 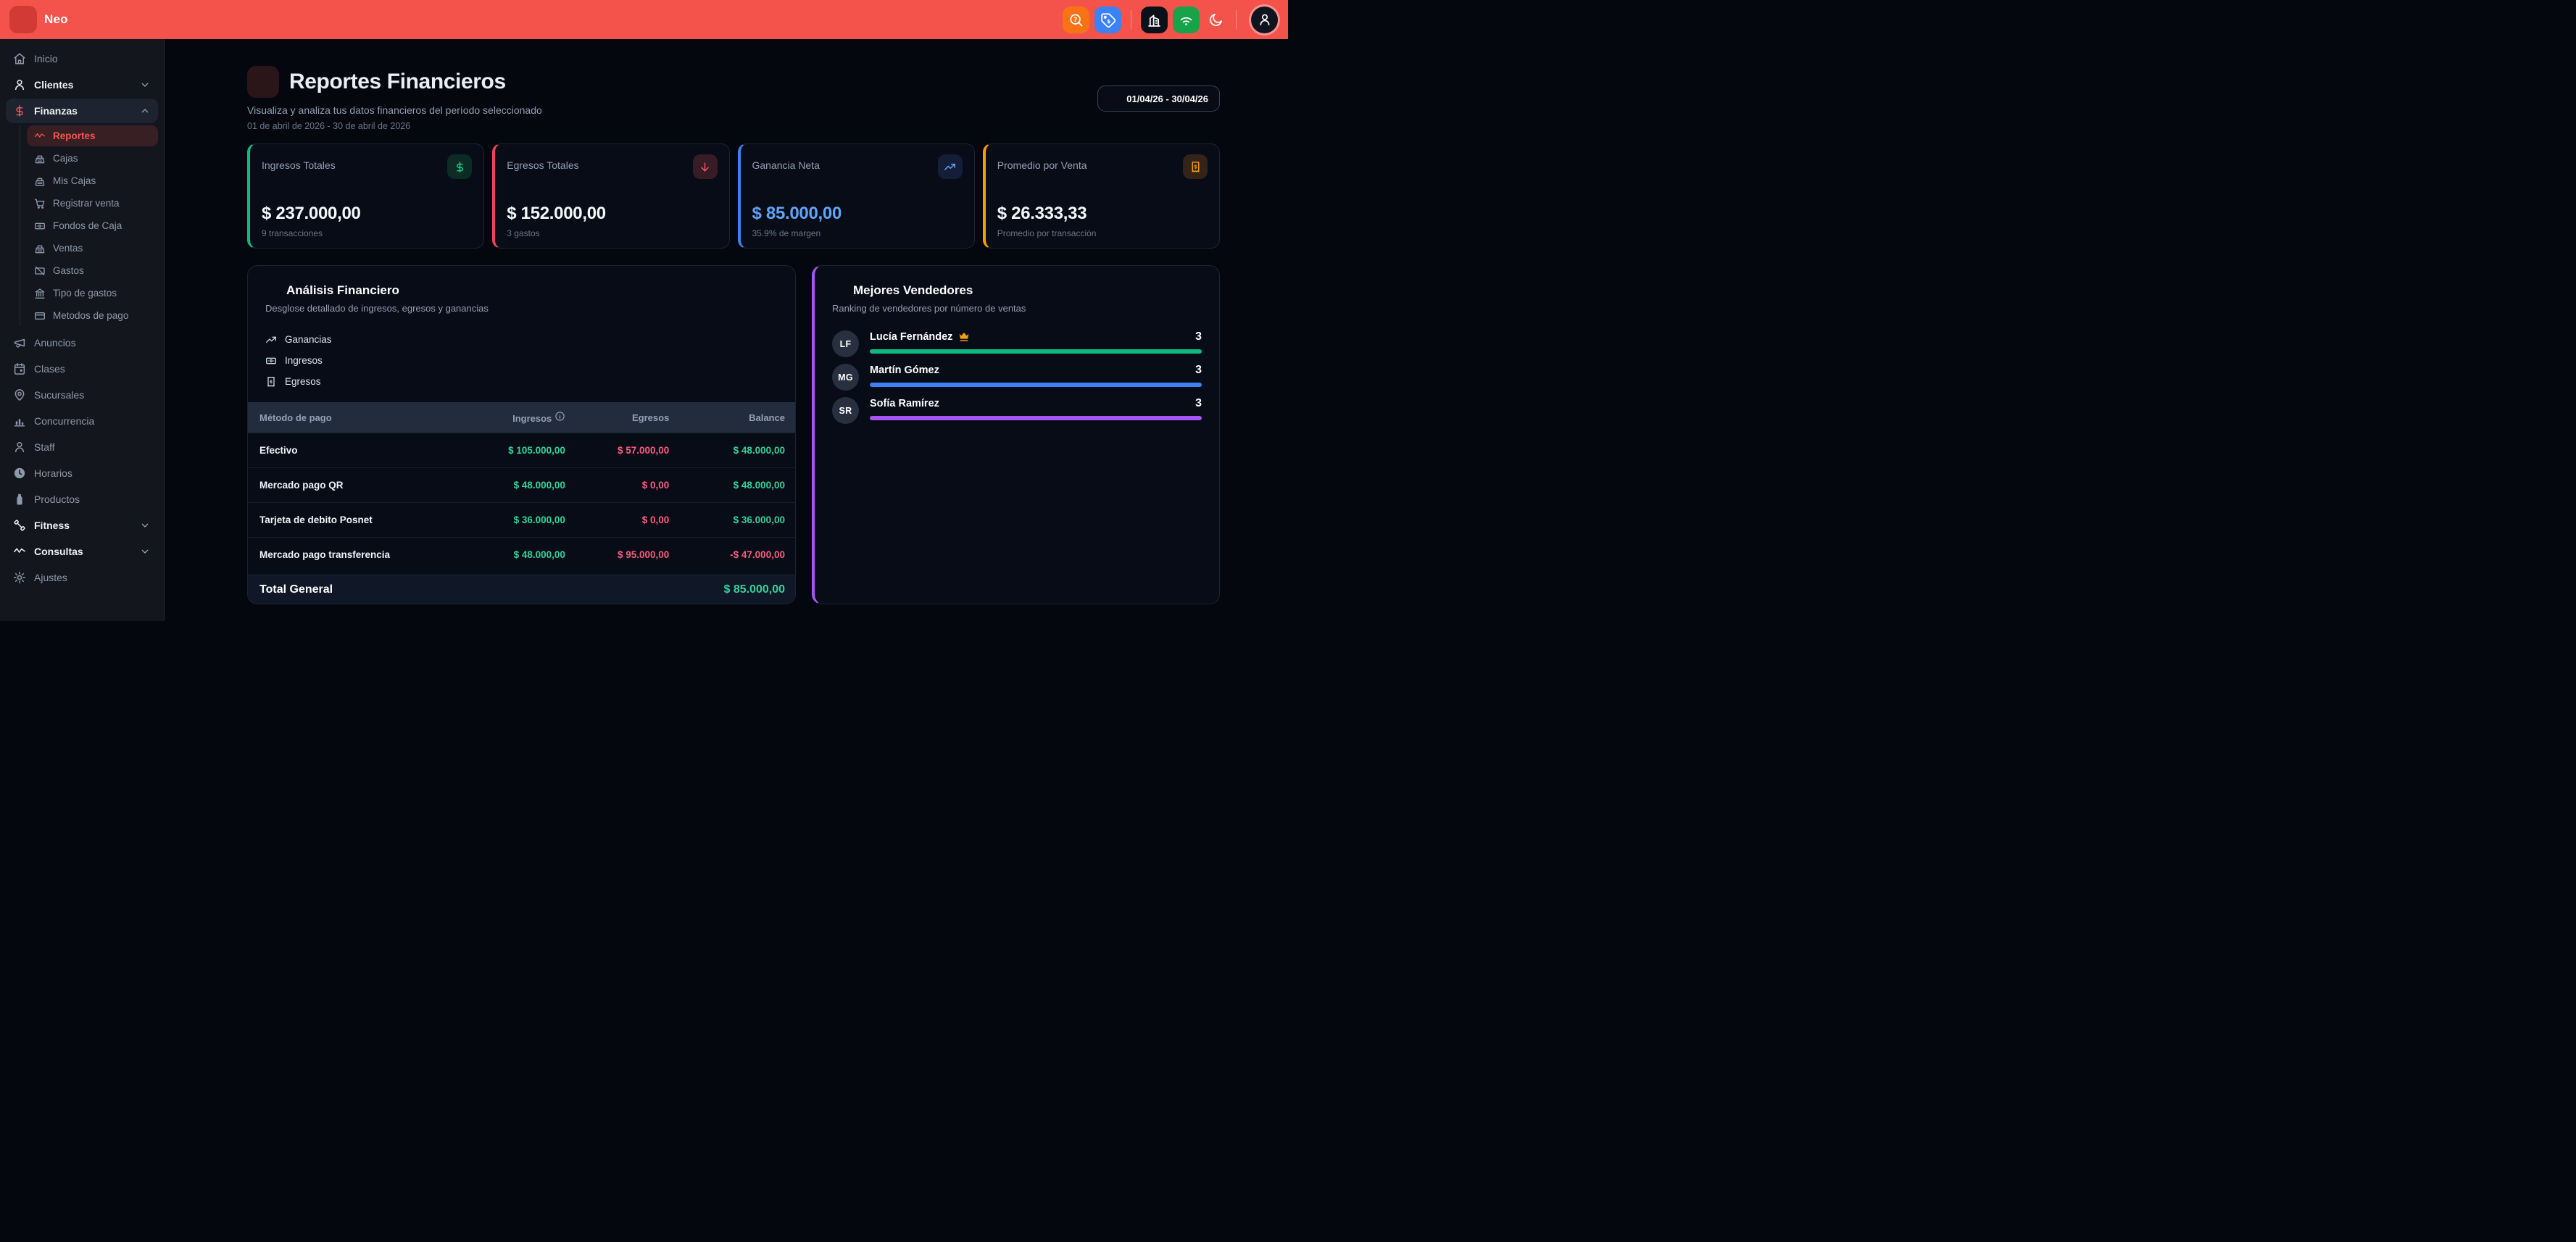 I want to click on cell-ingresos: $ 105.000,00, so click(x=536, y=450).